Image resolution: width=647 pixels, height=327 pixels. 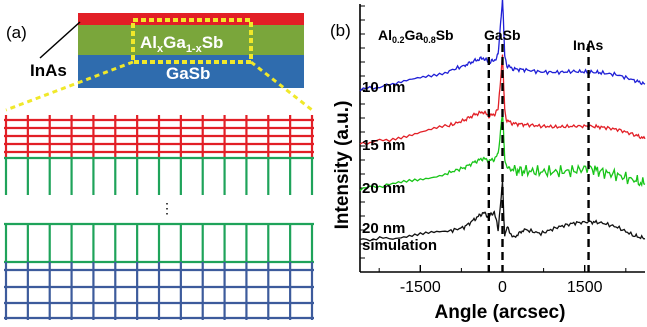 What do you see at coordinates (500, 312) in the screenshot?
I see `x-axis-label: Angle (arcsec)` at bounding box center [500, 312].